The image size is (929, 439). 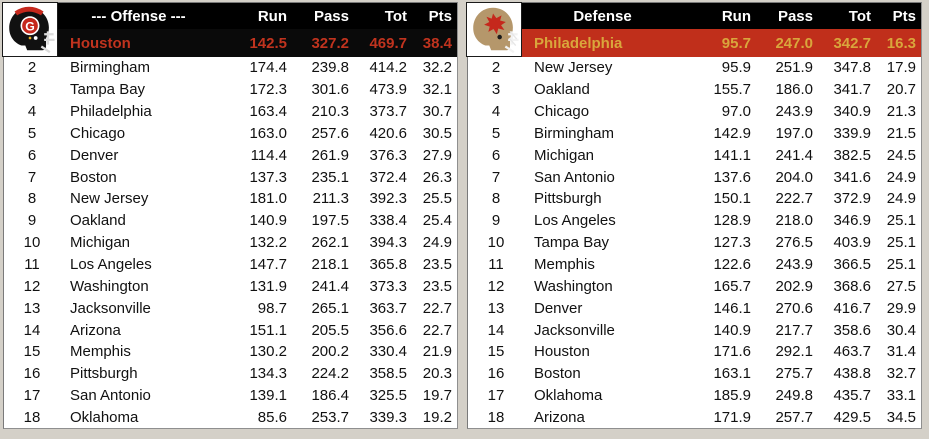 What do you see at coordinates (694, 111) in the screenshot?
I see `table-row: 4 Chicago 97.0 243.9 340.9 21.3` at bounding box center [694, 111].